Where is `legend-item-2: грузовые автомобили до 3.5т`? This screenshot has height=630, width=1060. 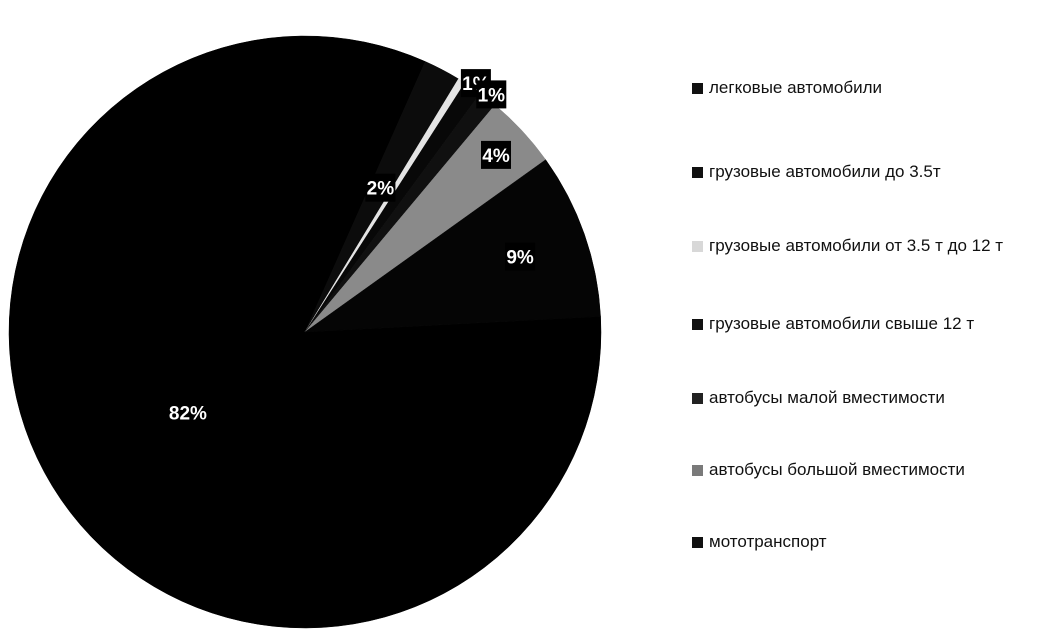 legend-item-2: грузовые автомобили до 3.5т is located at coordinates (876, 172).